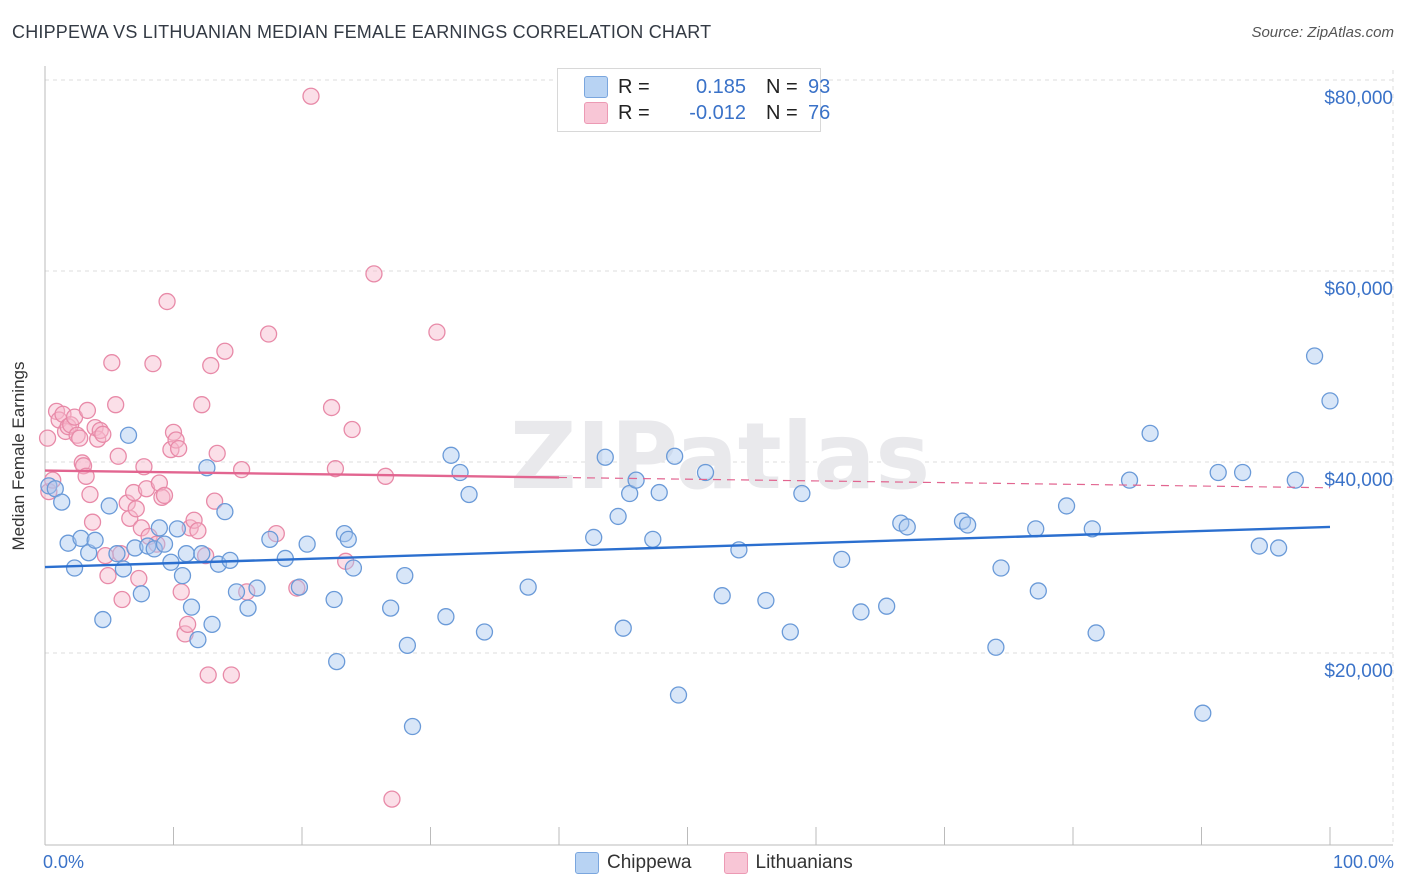  What do you see at coordinates (804, 862) in the screenshot?
I see `legend-label-lithuanians: Lithuanians` at bounding box center [804, 862].